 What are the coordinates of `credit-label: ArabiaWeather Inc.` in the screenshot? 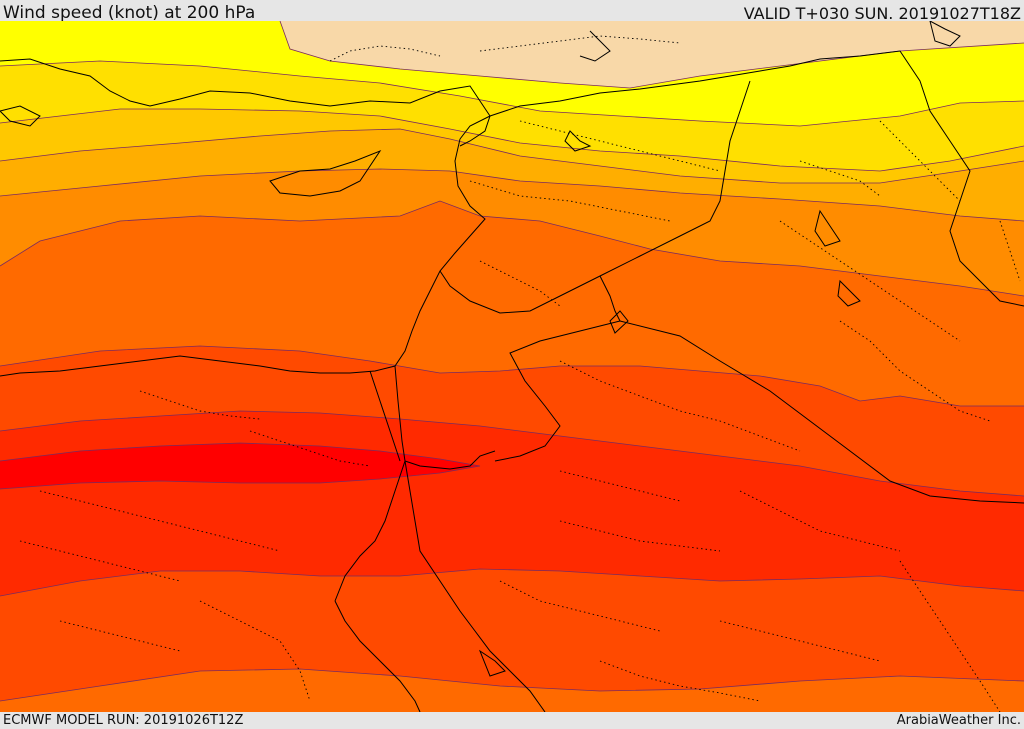 It's located at (958, 720).